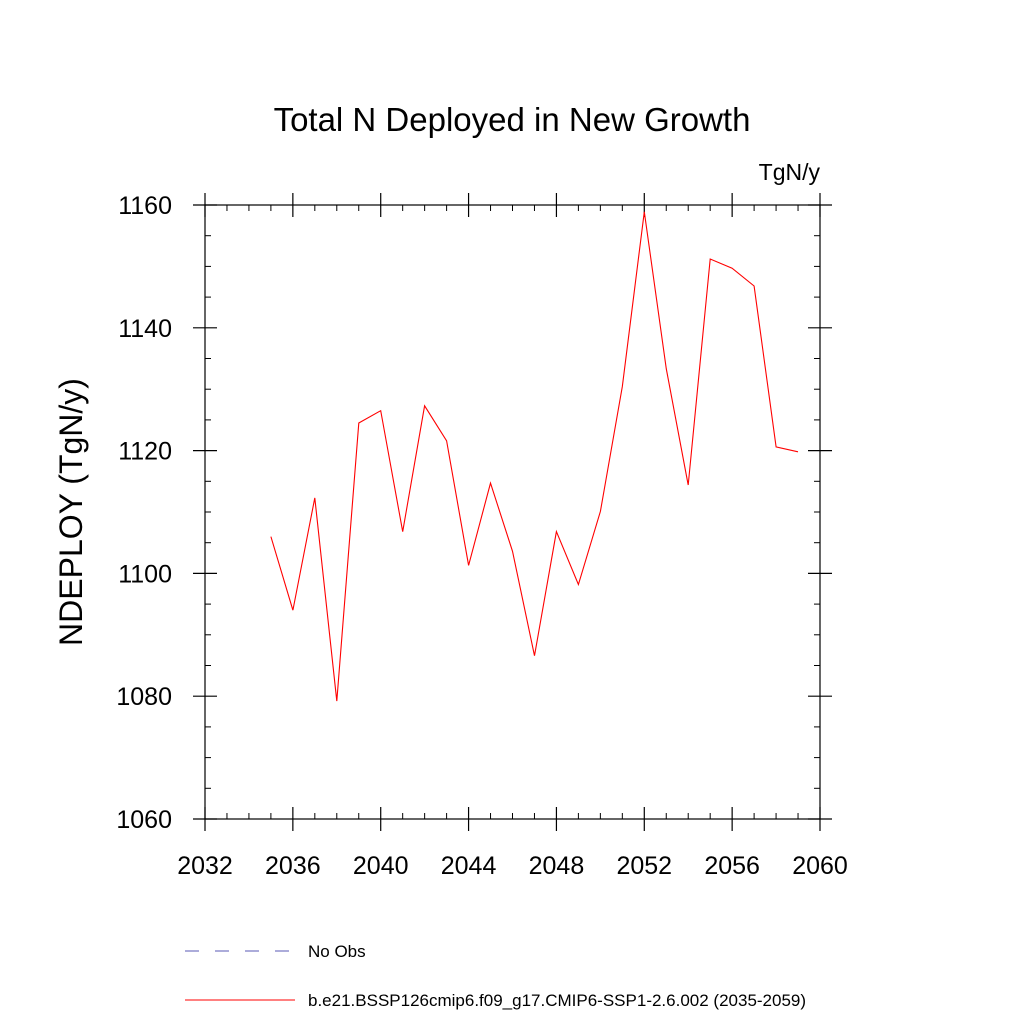 The width and height of the screenshot is (1024, 1024). I want to click on y-tick-label: 1100, so click(145, 574).